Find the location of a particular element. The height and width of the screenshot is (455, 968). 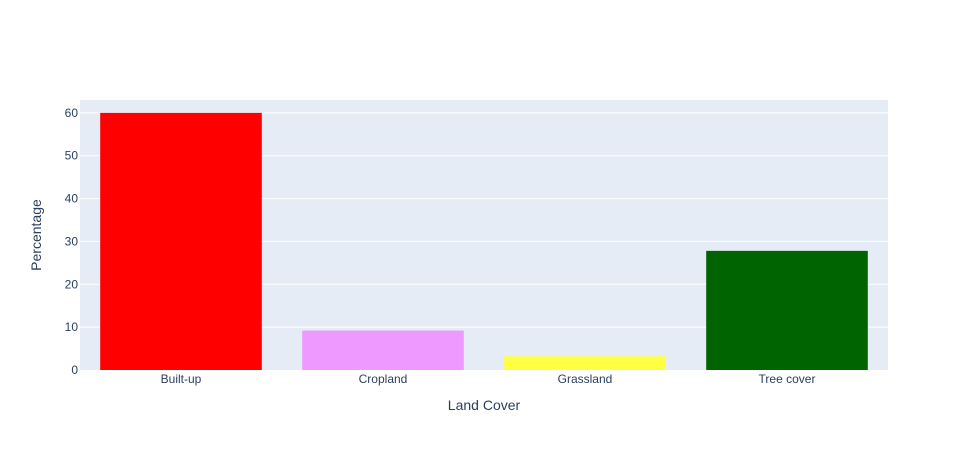

y-axis-title: Percentage is located at coordinates (36, 235).